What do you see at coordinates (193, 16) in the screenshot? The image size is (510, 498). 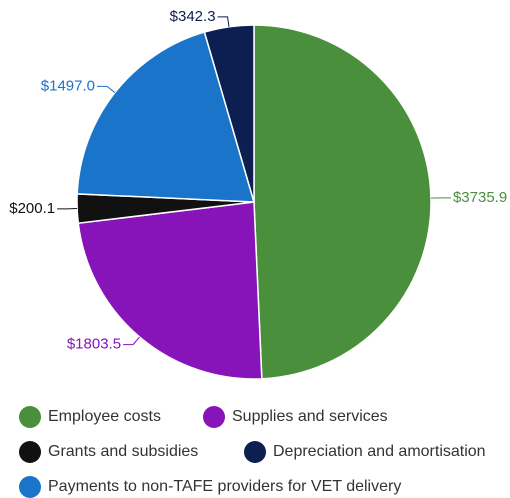 I see `value-label: $342.3` at bounding box center [193, 16].